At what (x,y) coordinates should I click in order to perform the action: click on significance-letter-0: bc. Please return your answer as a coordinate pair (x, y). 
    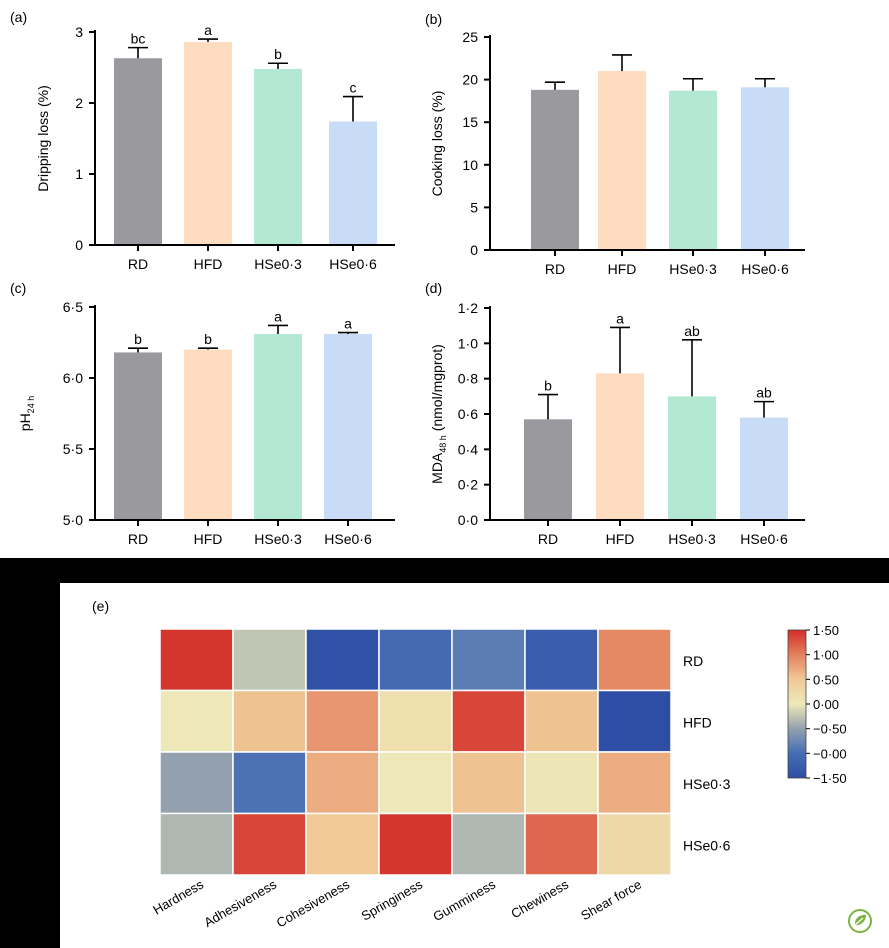
    Looking at the image, I should click on (138, 39).